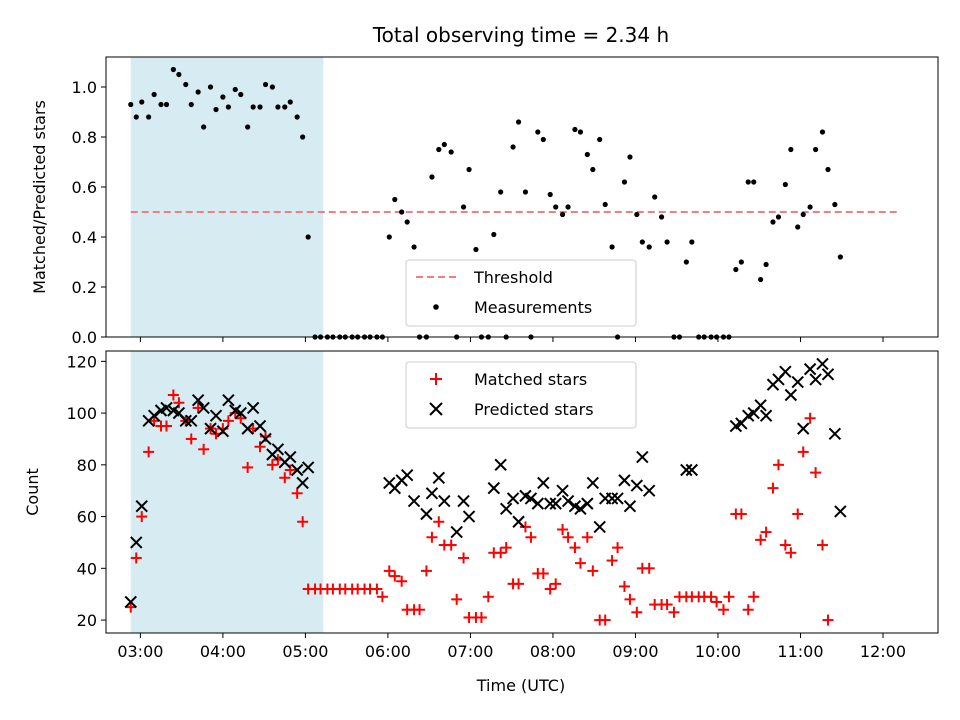  Describe the element at coordinates (84, 87) in the screenshot. I see `top-y-tick-label: 1.0` at that location.